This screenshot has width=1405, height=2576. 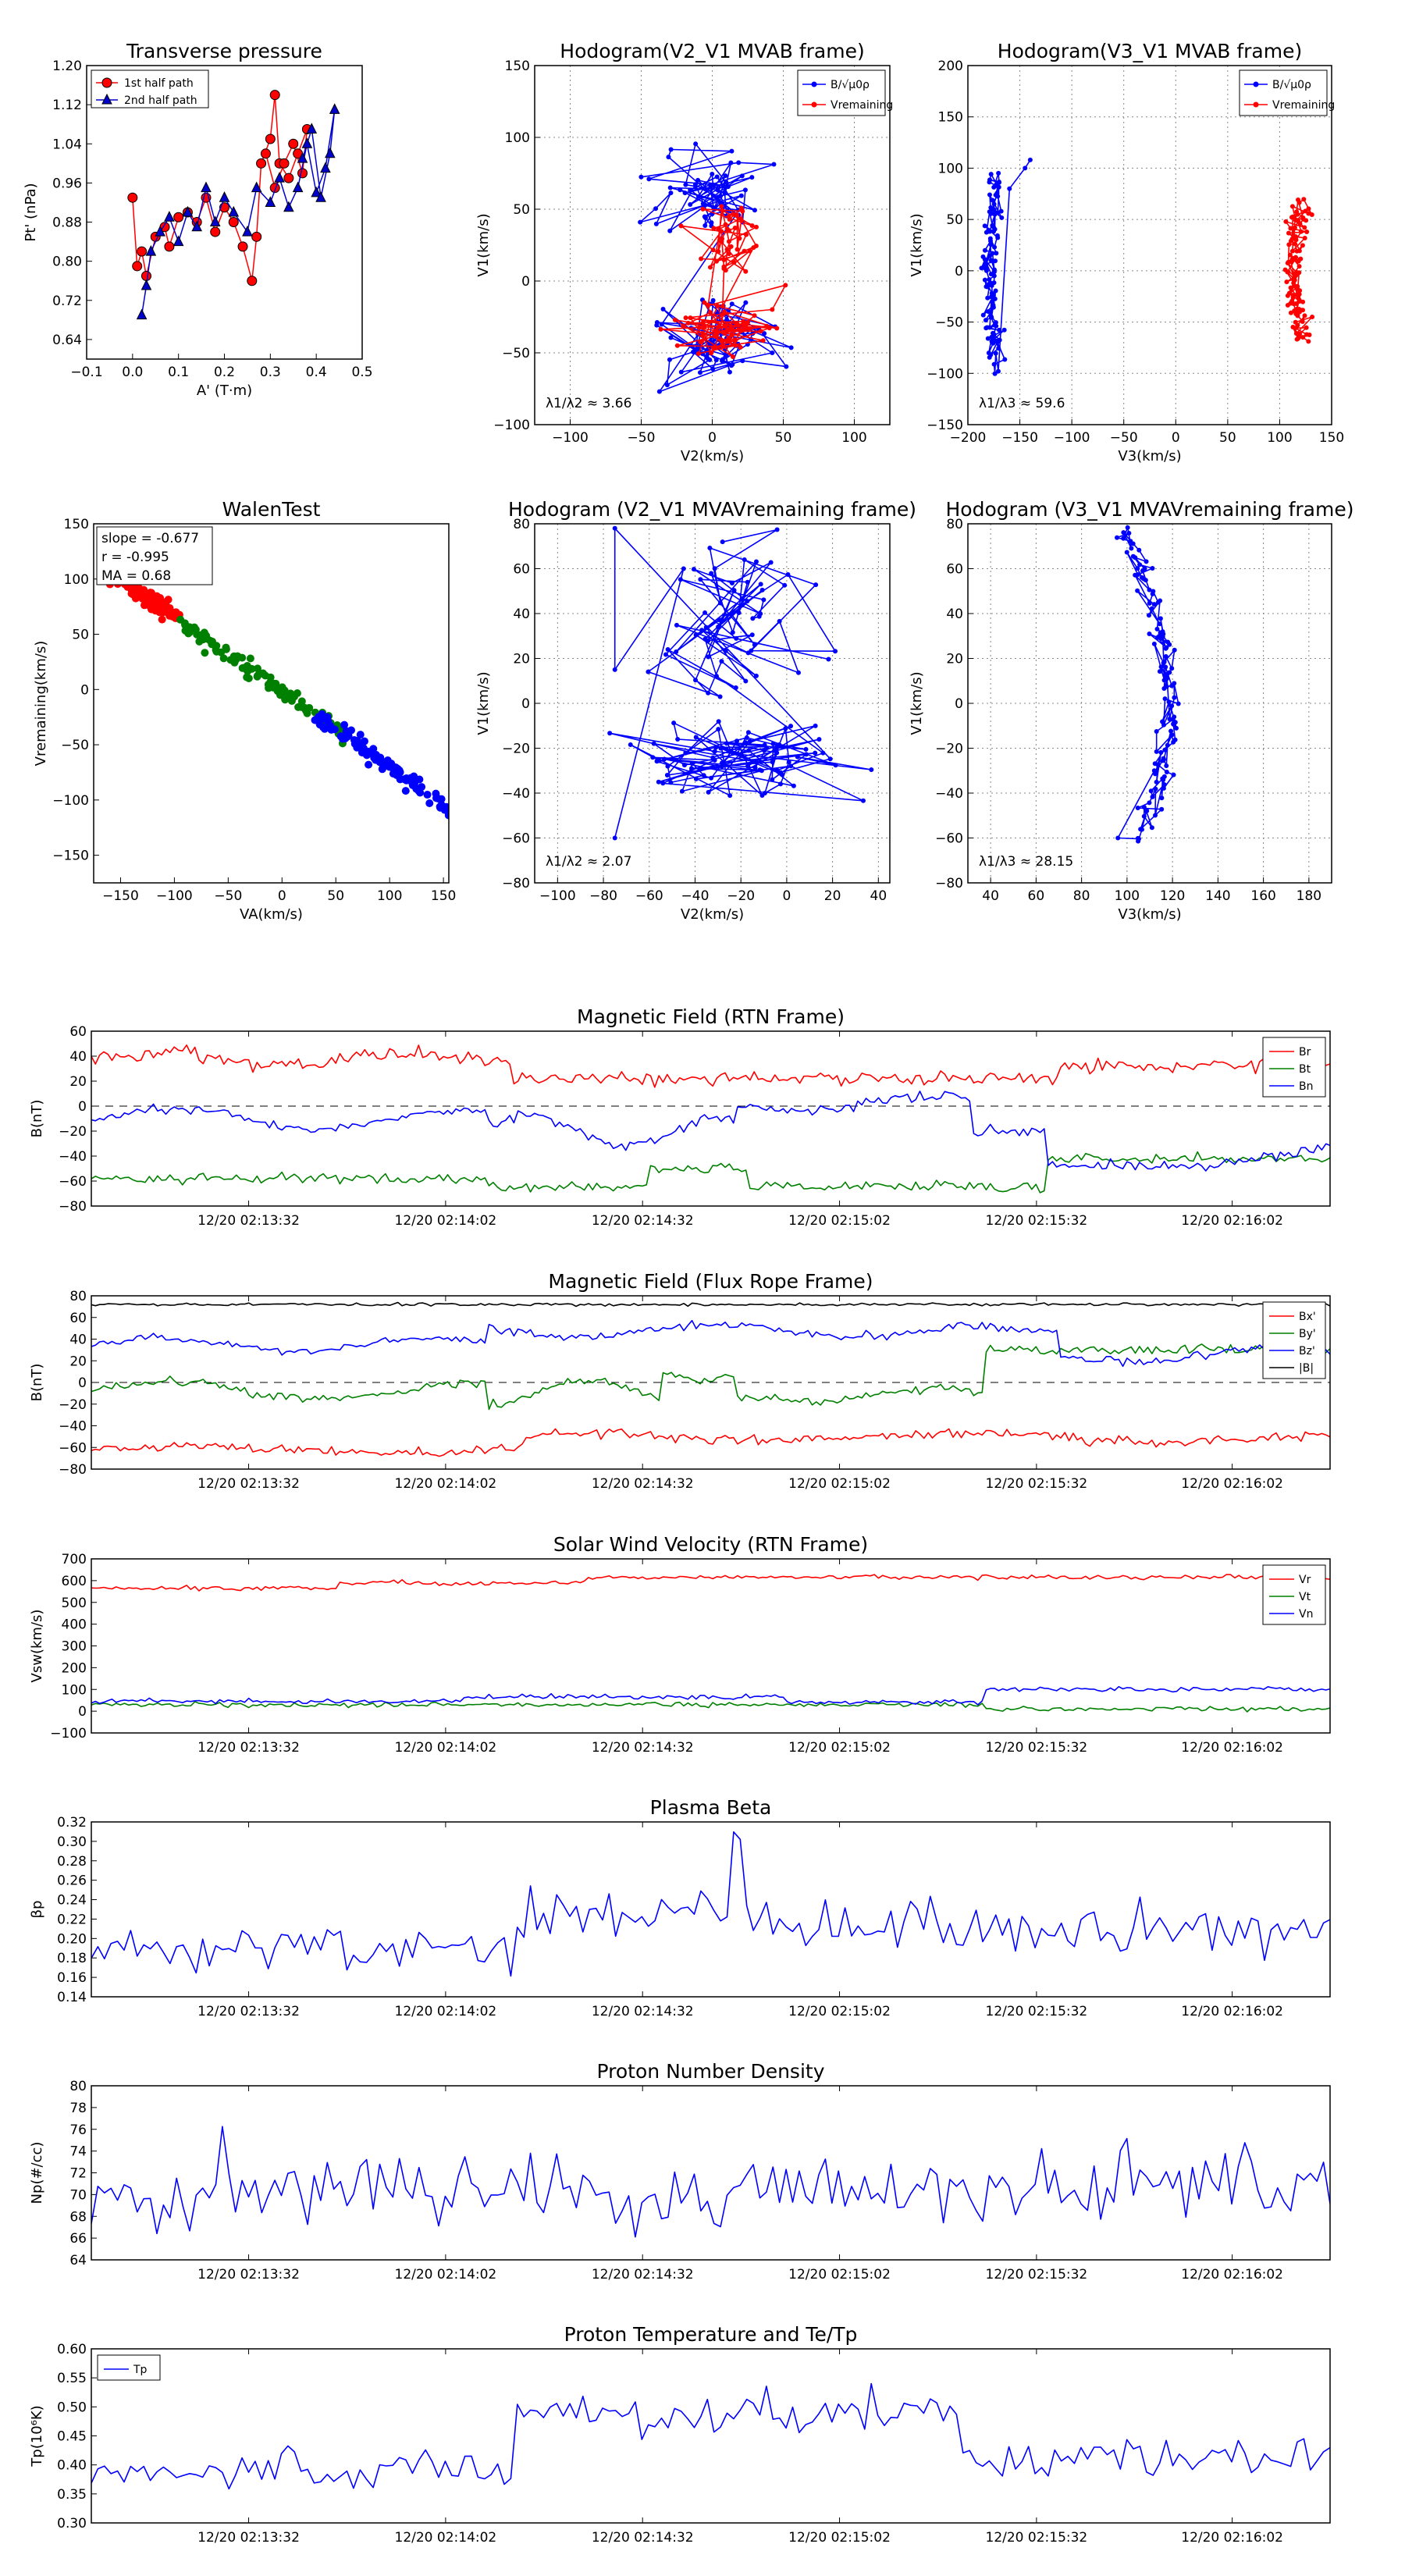 What do you see at coordinates (73, 1427) in the screenshot?
I see `y-tick-label: −40` at bounding box center [73, 1427].